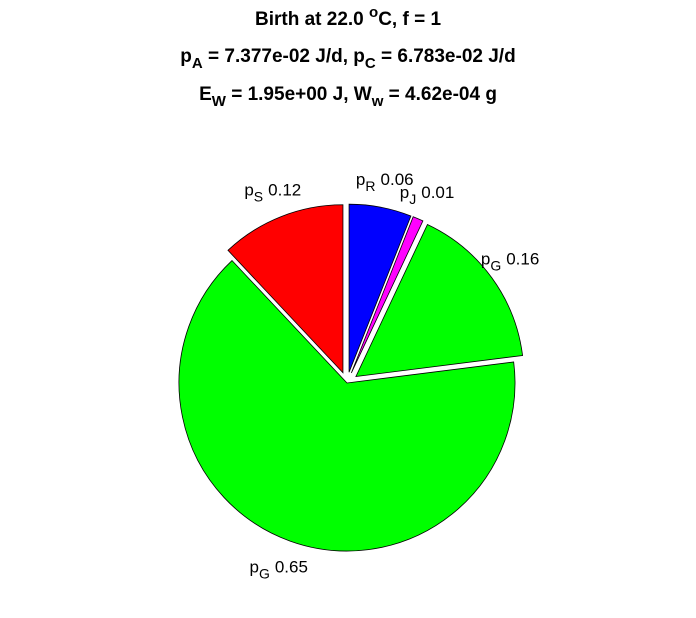 The width and height of the screenshot is (696, 618). What do you see at coordinates (437, 192) in the screenshot?
I see `slice-value: 0.01` at bounding box center [437, 192].